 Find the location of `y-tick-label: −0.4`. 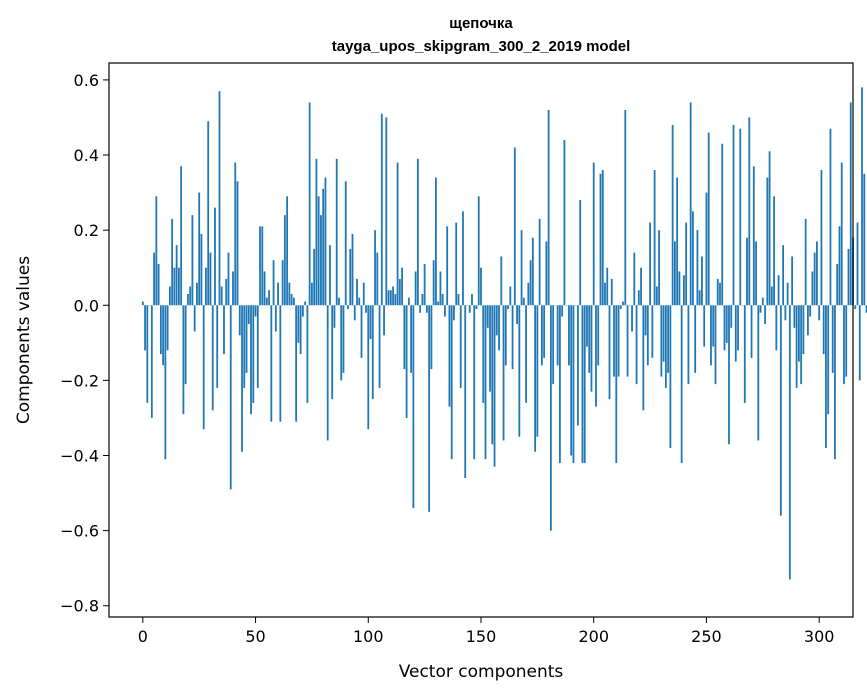

y-tick-label: −0.4 is located at coordinates (79, 455).